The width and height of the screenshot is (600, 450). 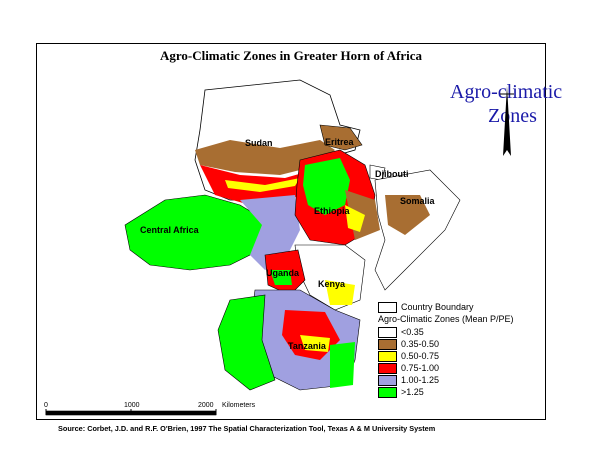 I want to click on legend-class-label: <0.35, so click(x=412, y=332).